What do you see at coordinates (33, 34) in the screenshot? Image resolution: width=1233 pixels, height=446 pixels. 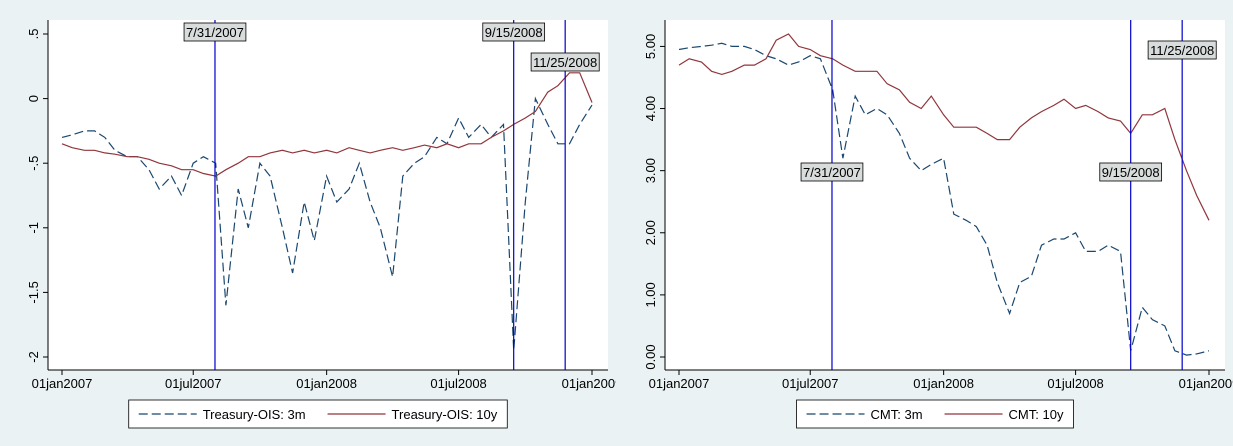 I see `y-tick-label: .5` at bounding box center [33, 34].